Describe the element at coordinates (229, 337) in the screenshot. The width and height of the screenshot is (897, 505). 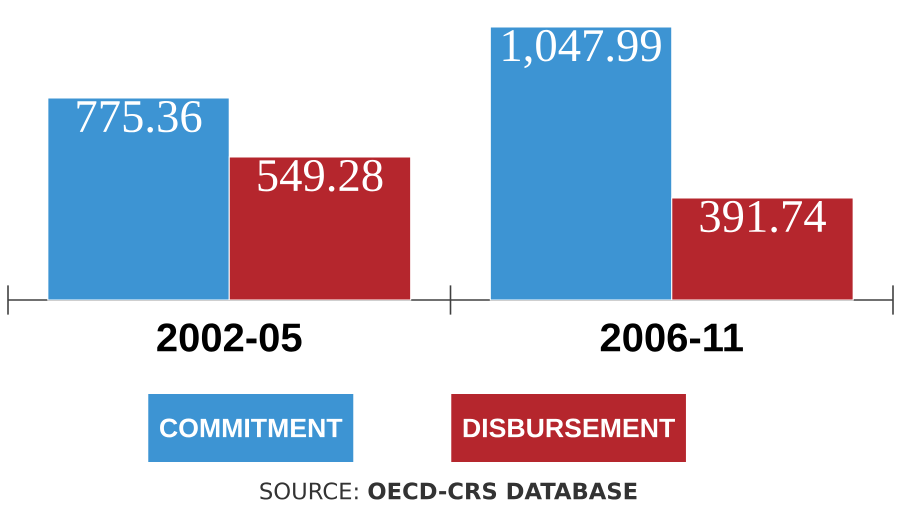
I see `x-tick-label: 2002-05` at that location.